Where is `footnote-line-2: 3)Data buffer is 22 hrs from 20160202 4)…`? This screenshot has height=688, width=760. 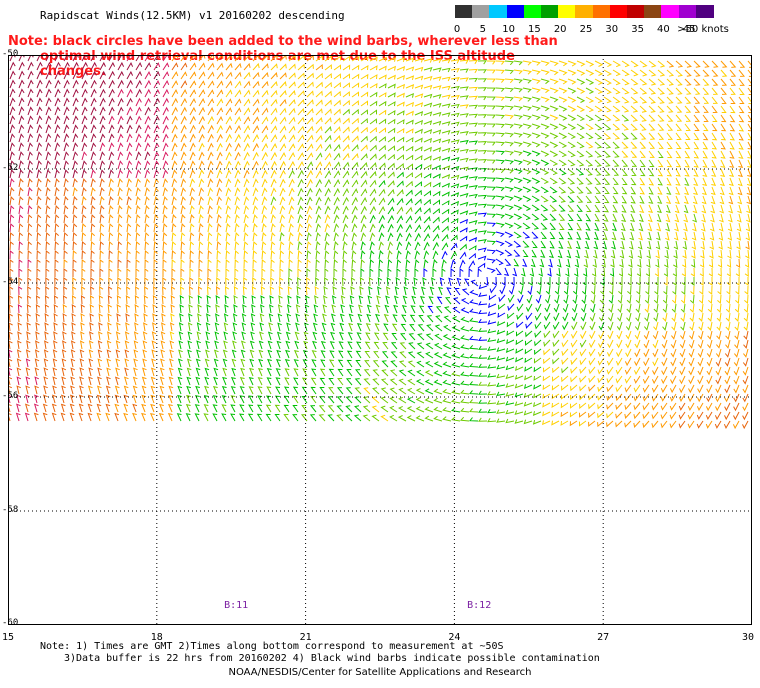 footnote-line-2: 3)Data buffer is 22 hrs from 20160202 4)… is located at coordinates (332, 658).